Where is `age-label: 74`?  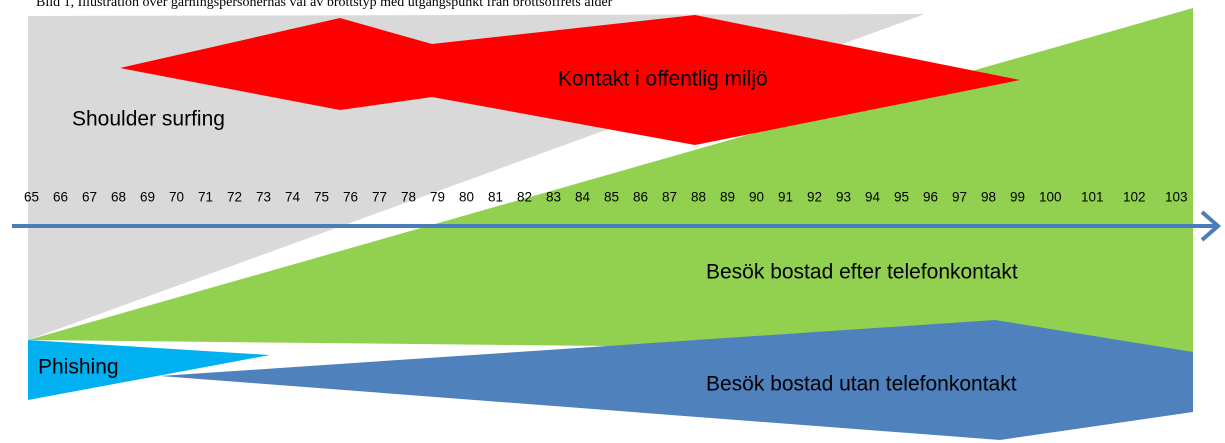
age-label: 74 is located at coordinates (293, 197).